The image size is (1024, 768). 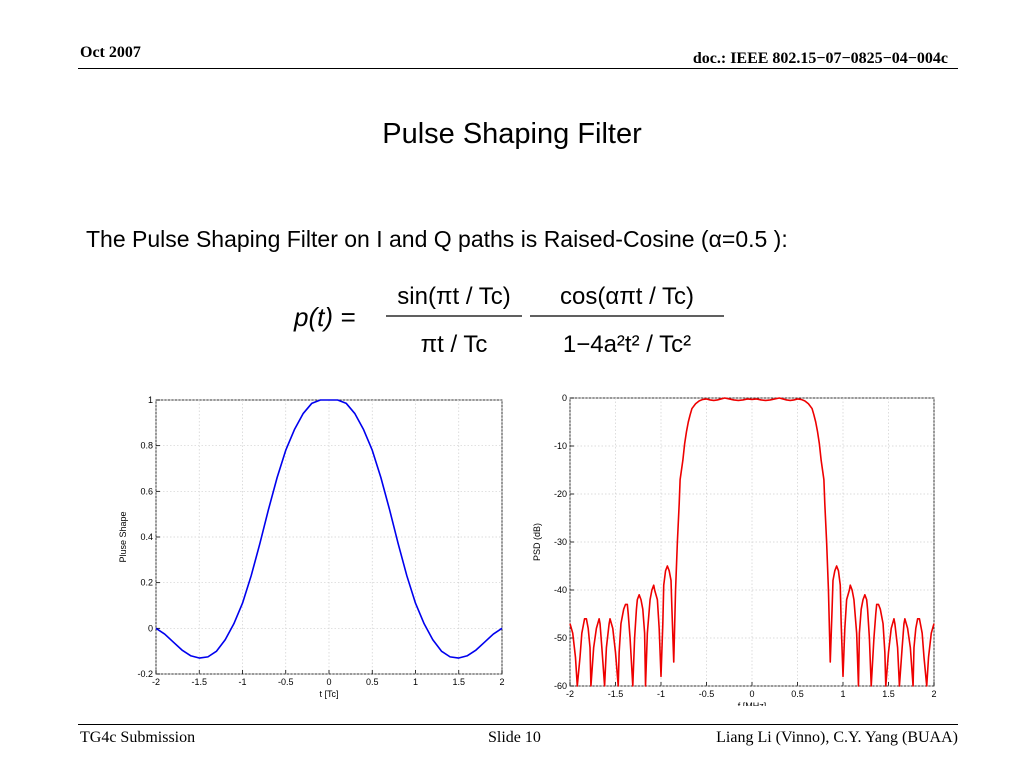 I want to click on pulse-x-tick-label: 2, so click(x=501, y=682).